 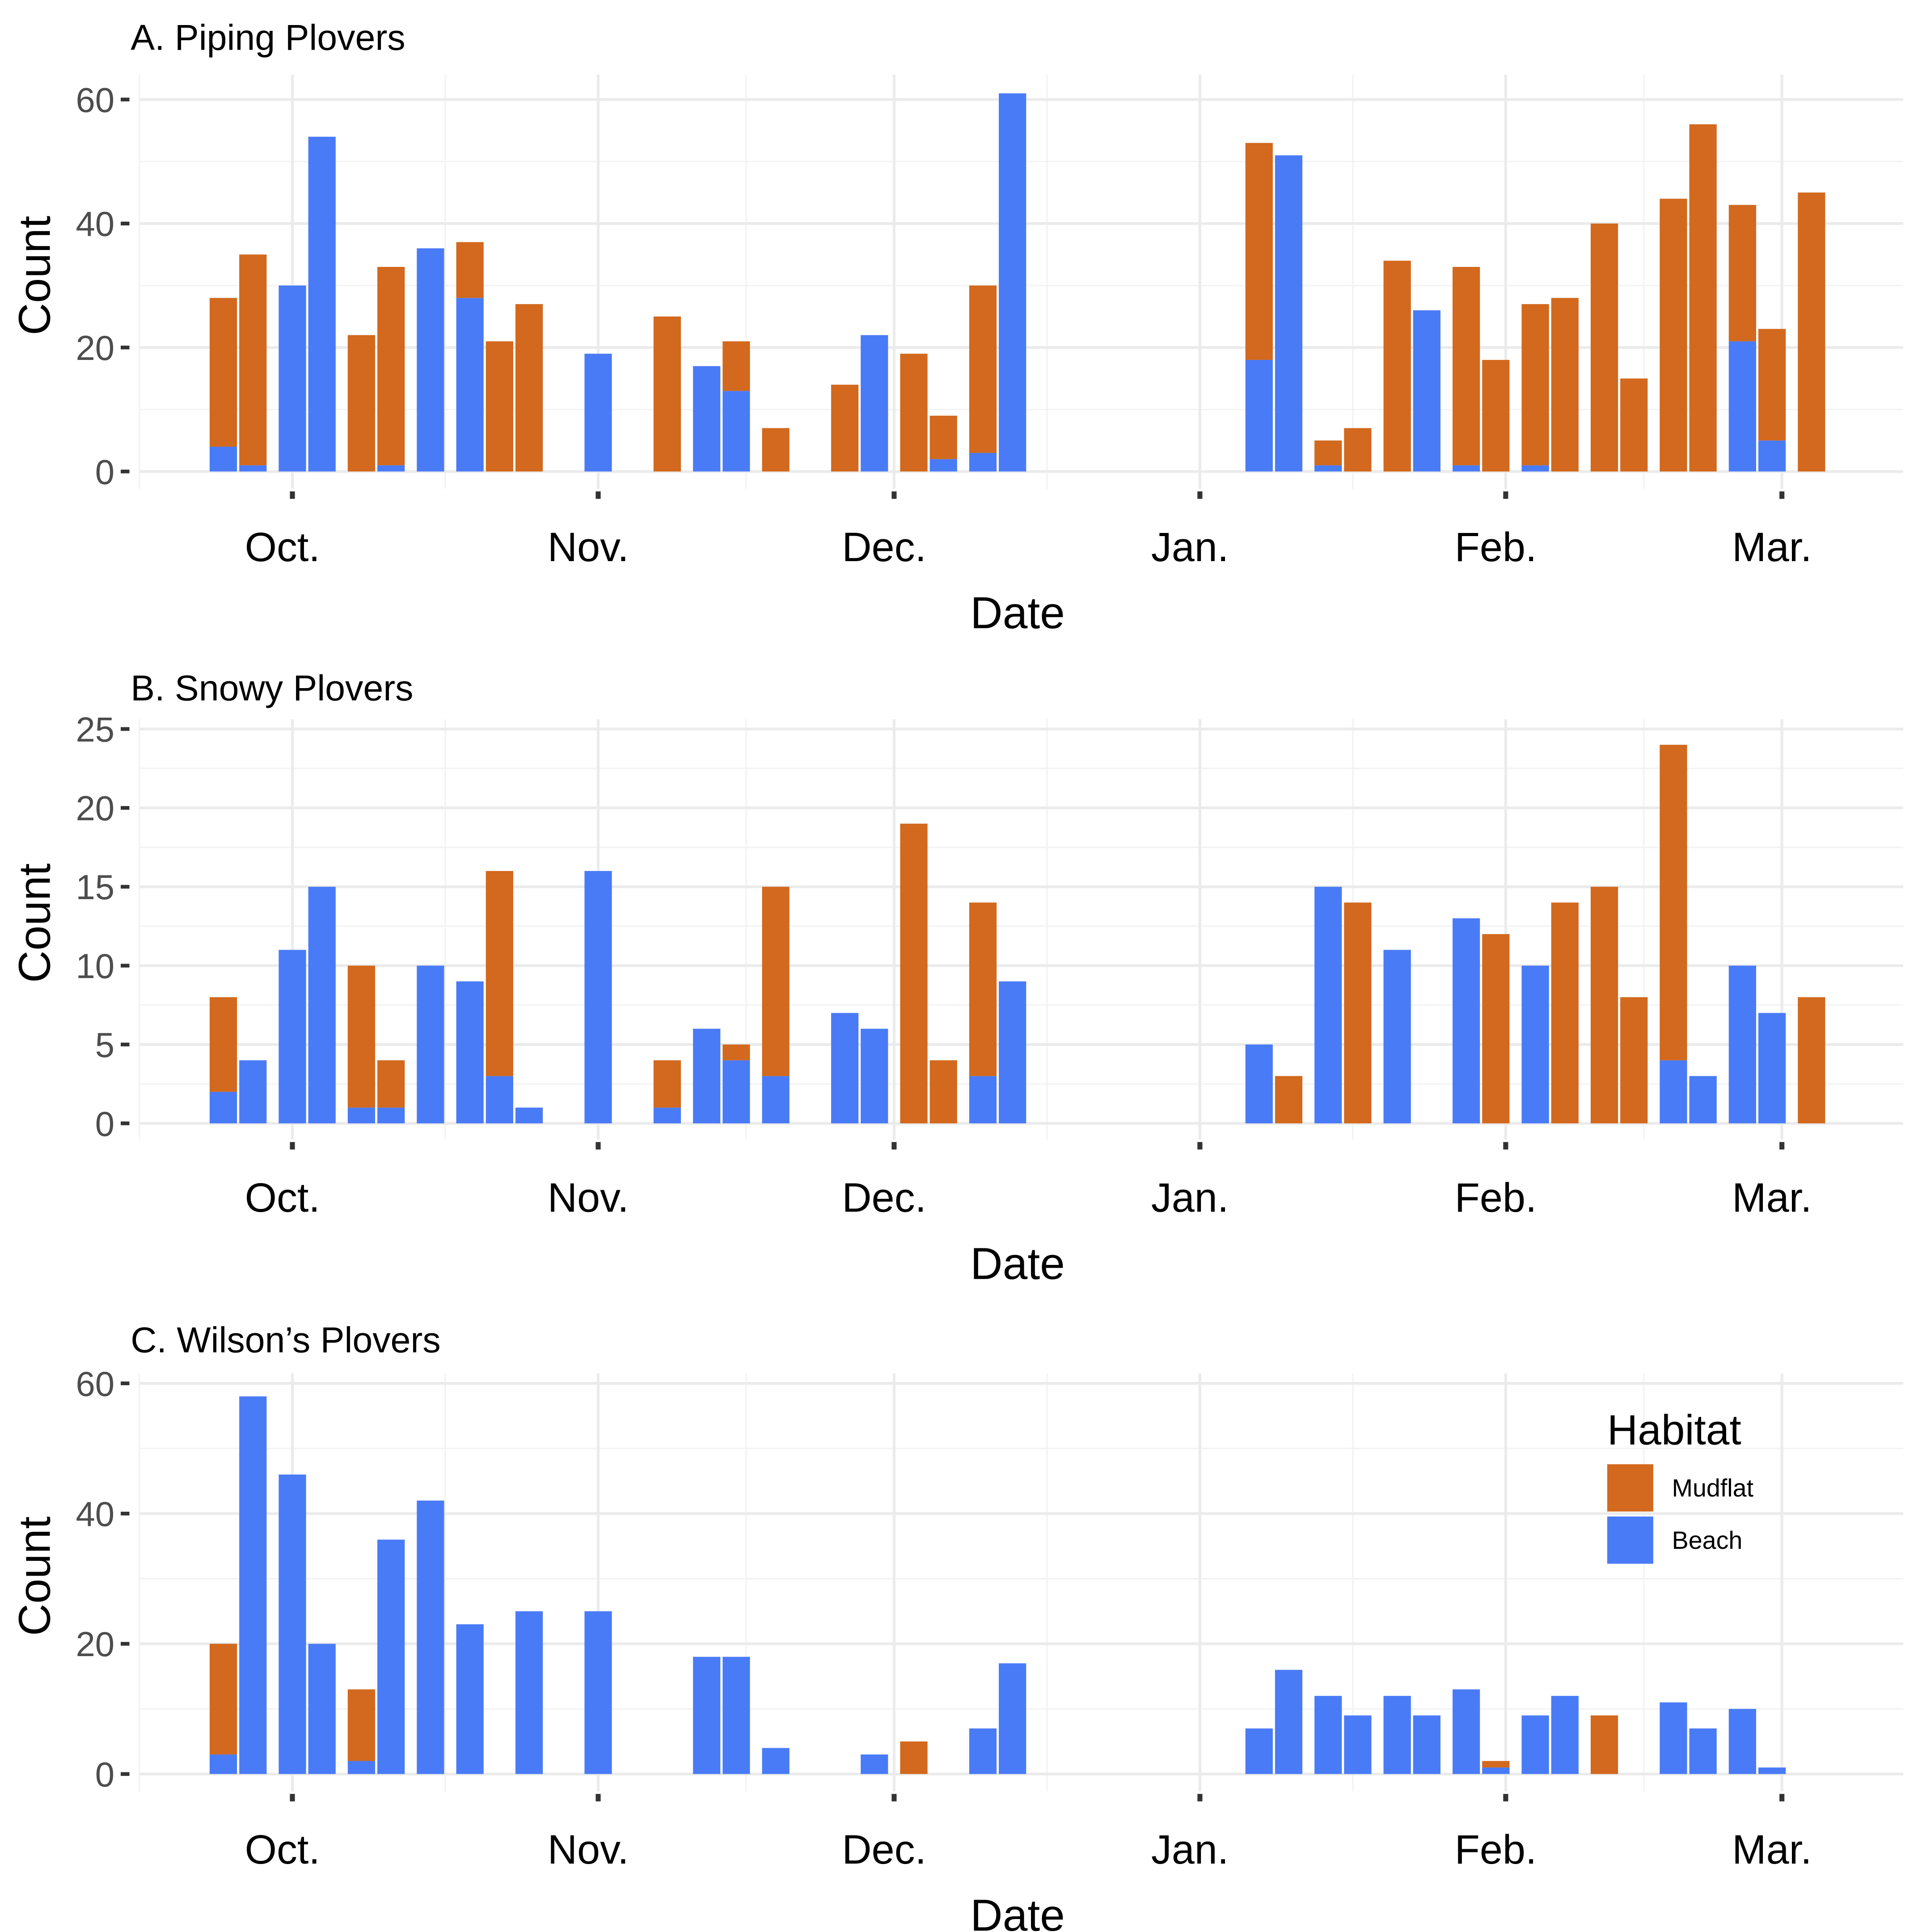 I want to click on panel-title: A. Piping Plovers, so click(x=268, y=37).